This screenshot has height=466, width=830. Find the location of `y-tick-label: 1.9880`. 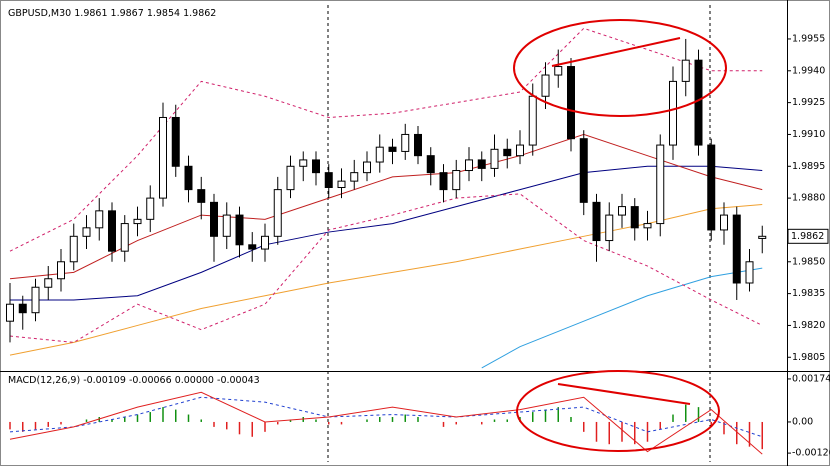

y-tick-label: 1.9880 is located at coordinates (808, 198).